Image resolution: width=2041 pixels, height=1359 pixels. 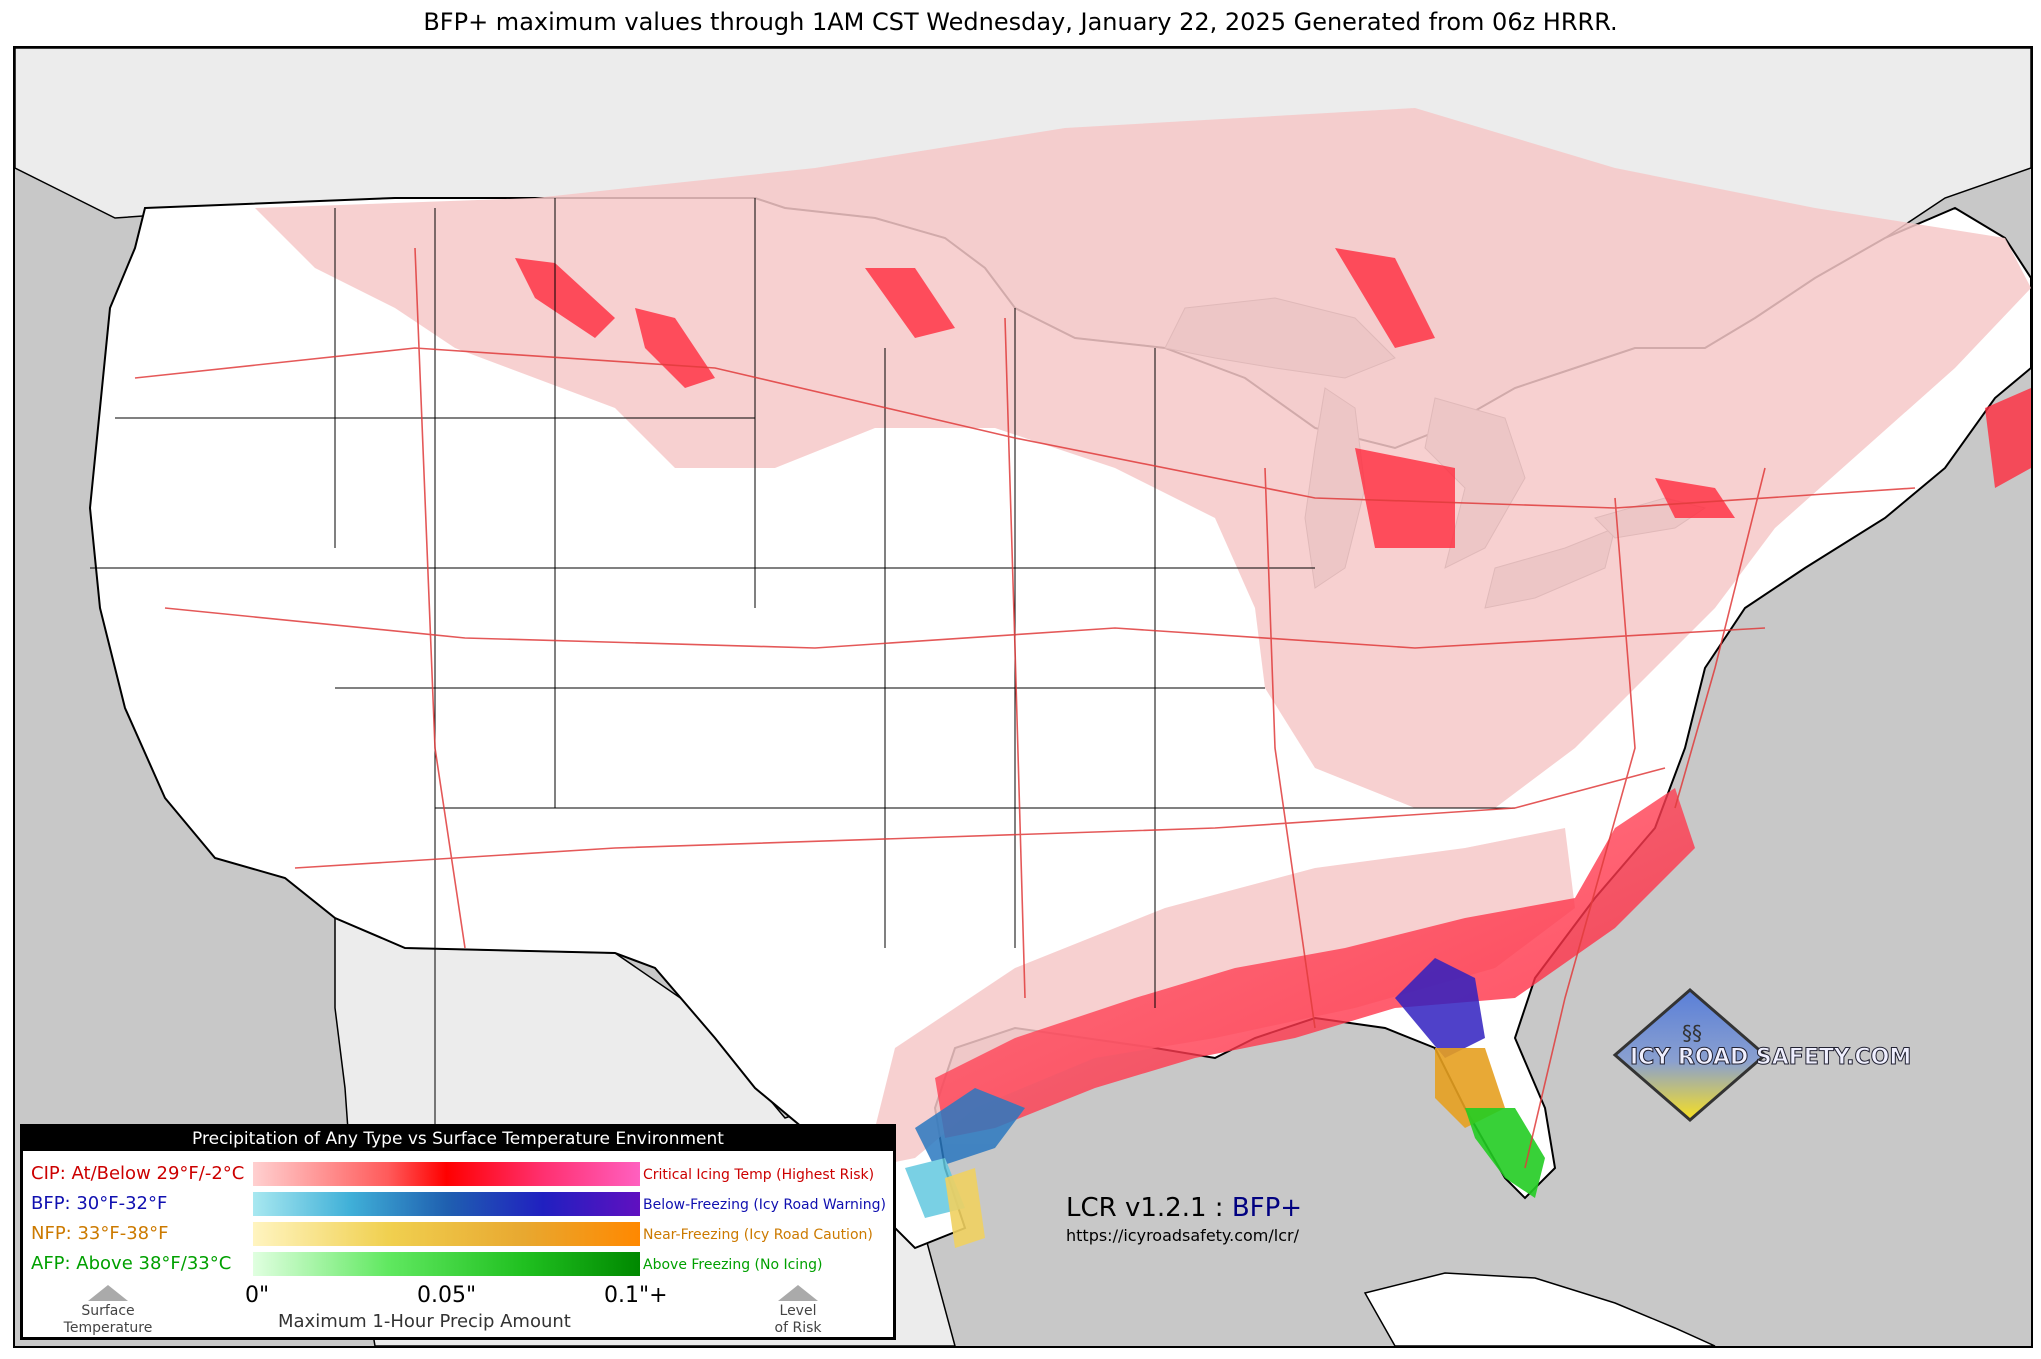 What do you see at coordinates (1539, 1309) in the screenshot?
I see `cuba-landmass` at bounding box center [1539, 1309].